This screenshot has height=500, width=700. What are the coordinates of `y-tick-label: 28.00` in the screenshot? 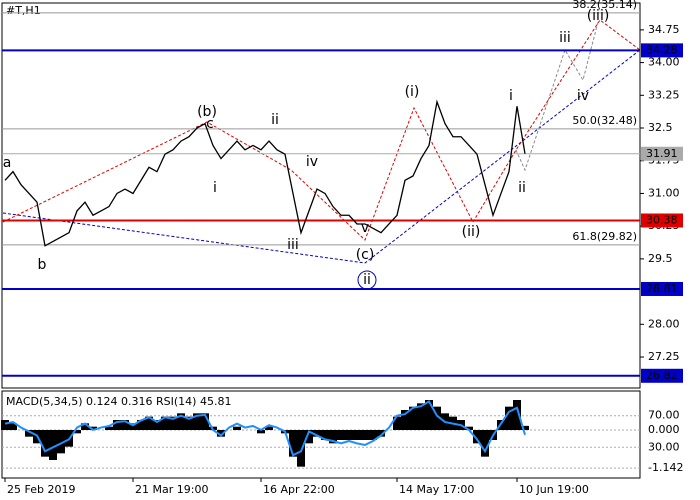 It's located at (664, 323).